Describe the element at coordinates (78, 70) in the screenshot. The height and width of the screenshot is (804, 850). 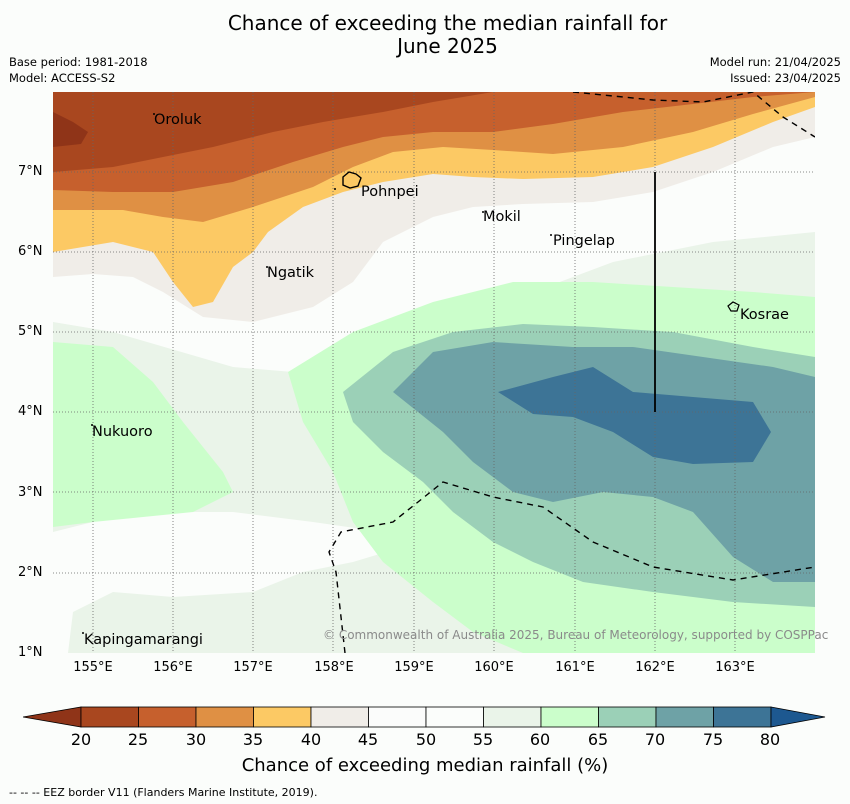
I see `meta-left: Base period: 1981-2018 Model: ACCESS-S2` at that location.